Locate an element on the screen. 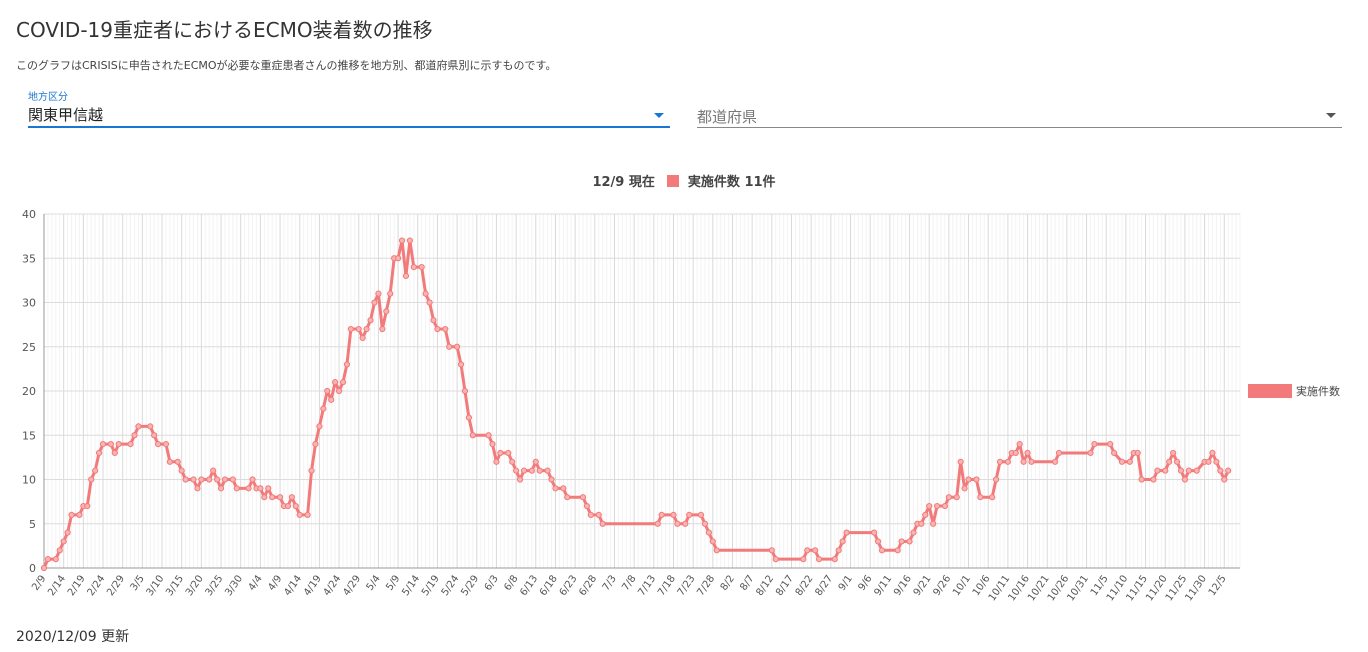 Image resolution: width=1368 pixels, height=652 pixels. x-tick-label: 7/23 is located at coordinates (687, 585).